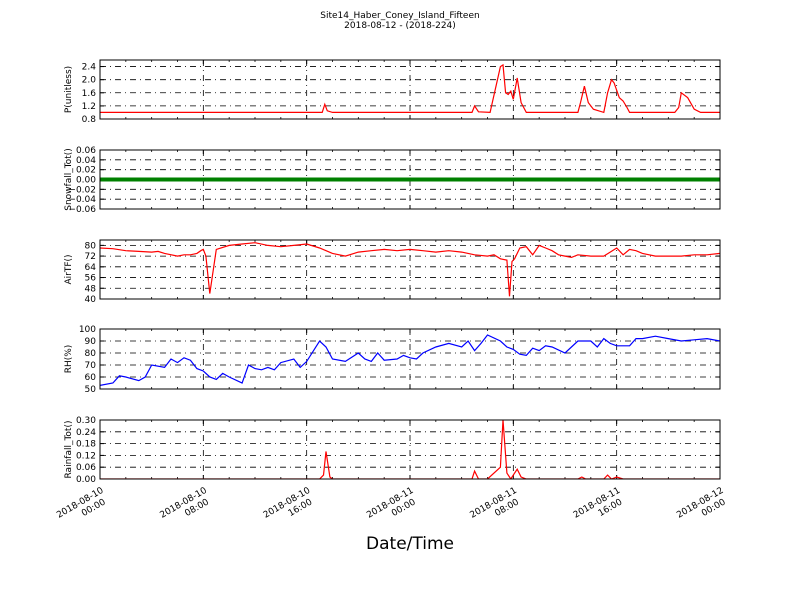  Describe the element at coordinates (69, 359) in the screenshot. I see `ylabel: RH(%)` at that location.